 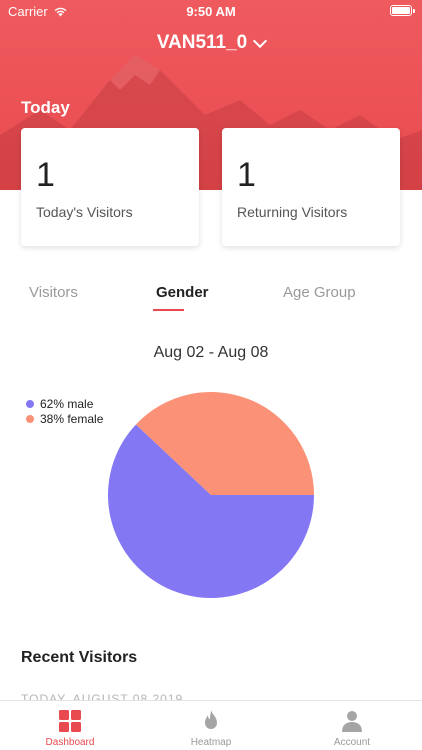 What do you see at coordinates (246, 175) in the screenshot?
I see `returning-visitors-count: 1` at bounding box center [246, 175].